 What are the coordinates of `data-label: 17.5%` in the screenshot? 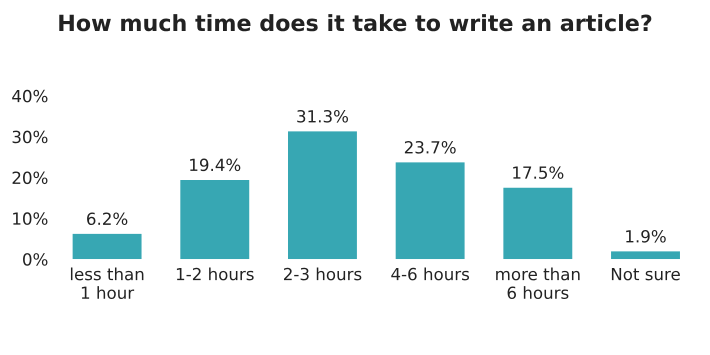 It's located at (538, 172).